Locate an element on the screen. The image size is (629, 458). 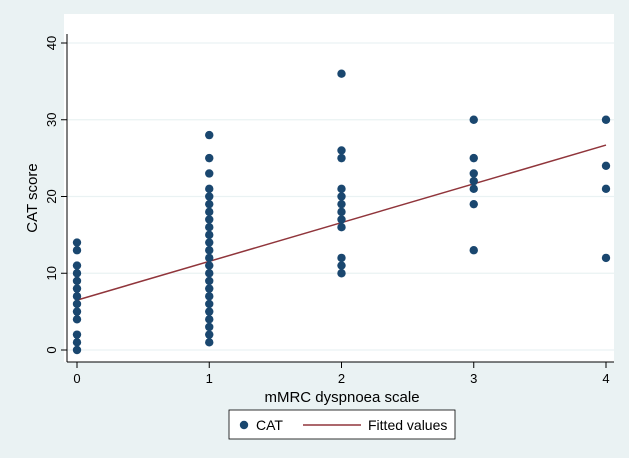
x-tick-label: 3 is located at coordinates (473, 378).